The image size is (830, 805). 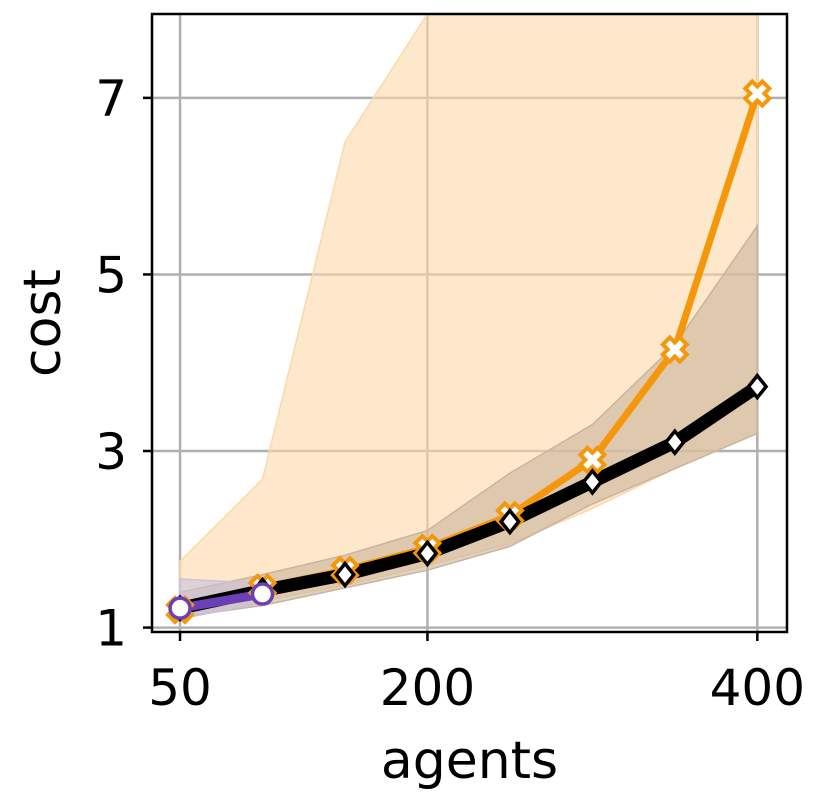 What do you see at coordinates (43, 323) in the screenshot?
I see `y-axis-label: cost` at bounding box center [43, 323].